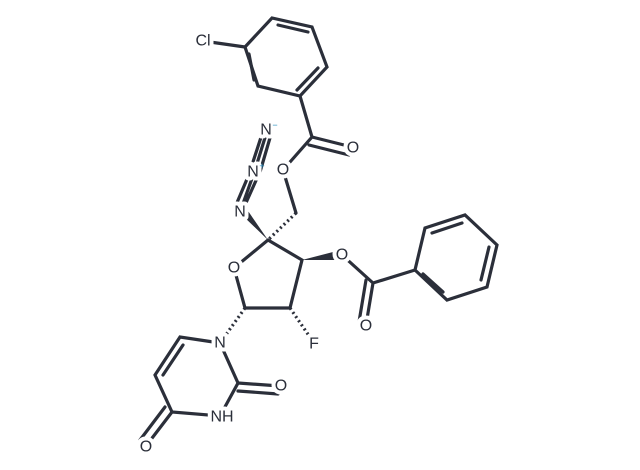 This screenshot has height=470, width=640. I want to click on atom-label: F, so click(314, 344).